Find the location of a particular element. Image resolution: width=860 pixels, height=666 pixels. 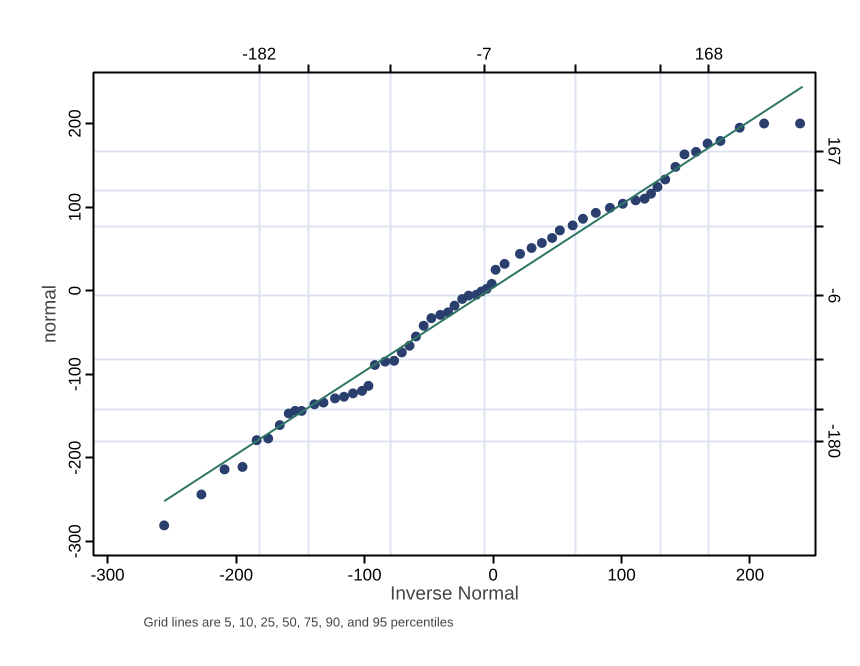

x-tick-label: 0 is located at coordinates (493, 575).